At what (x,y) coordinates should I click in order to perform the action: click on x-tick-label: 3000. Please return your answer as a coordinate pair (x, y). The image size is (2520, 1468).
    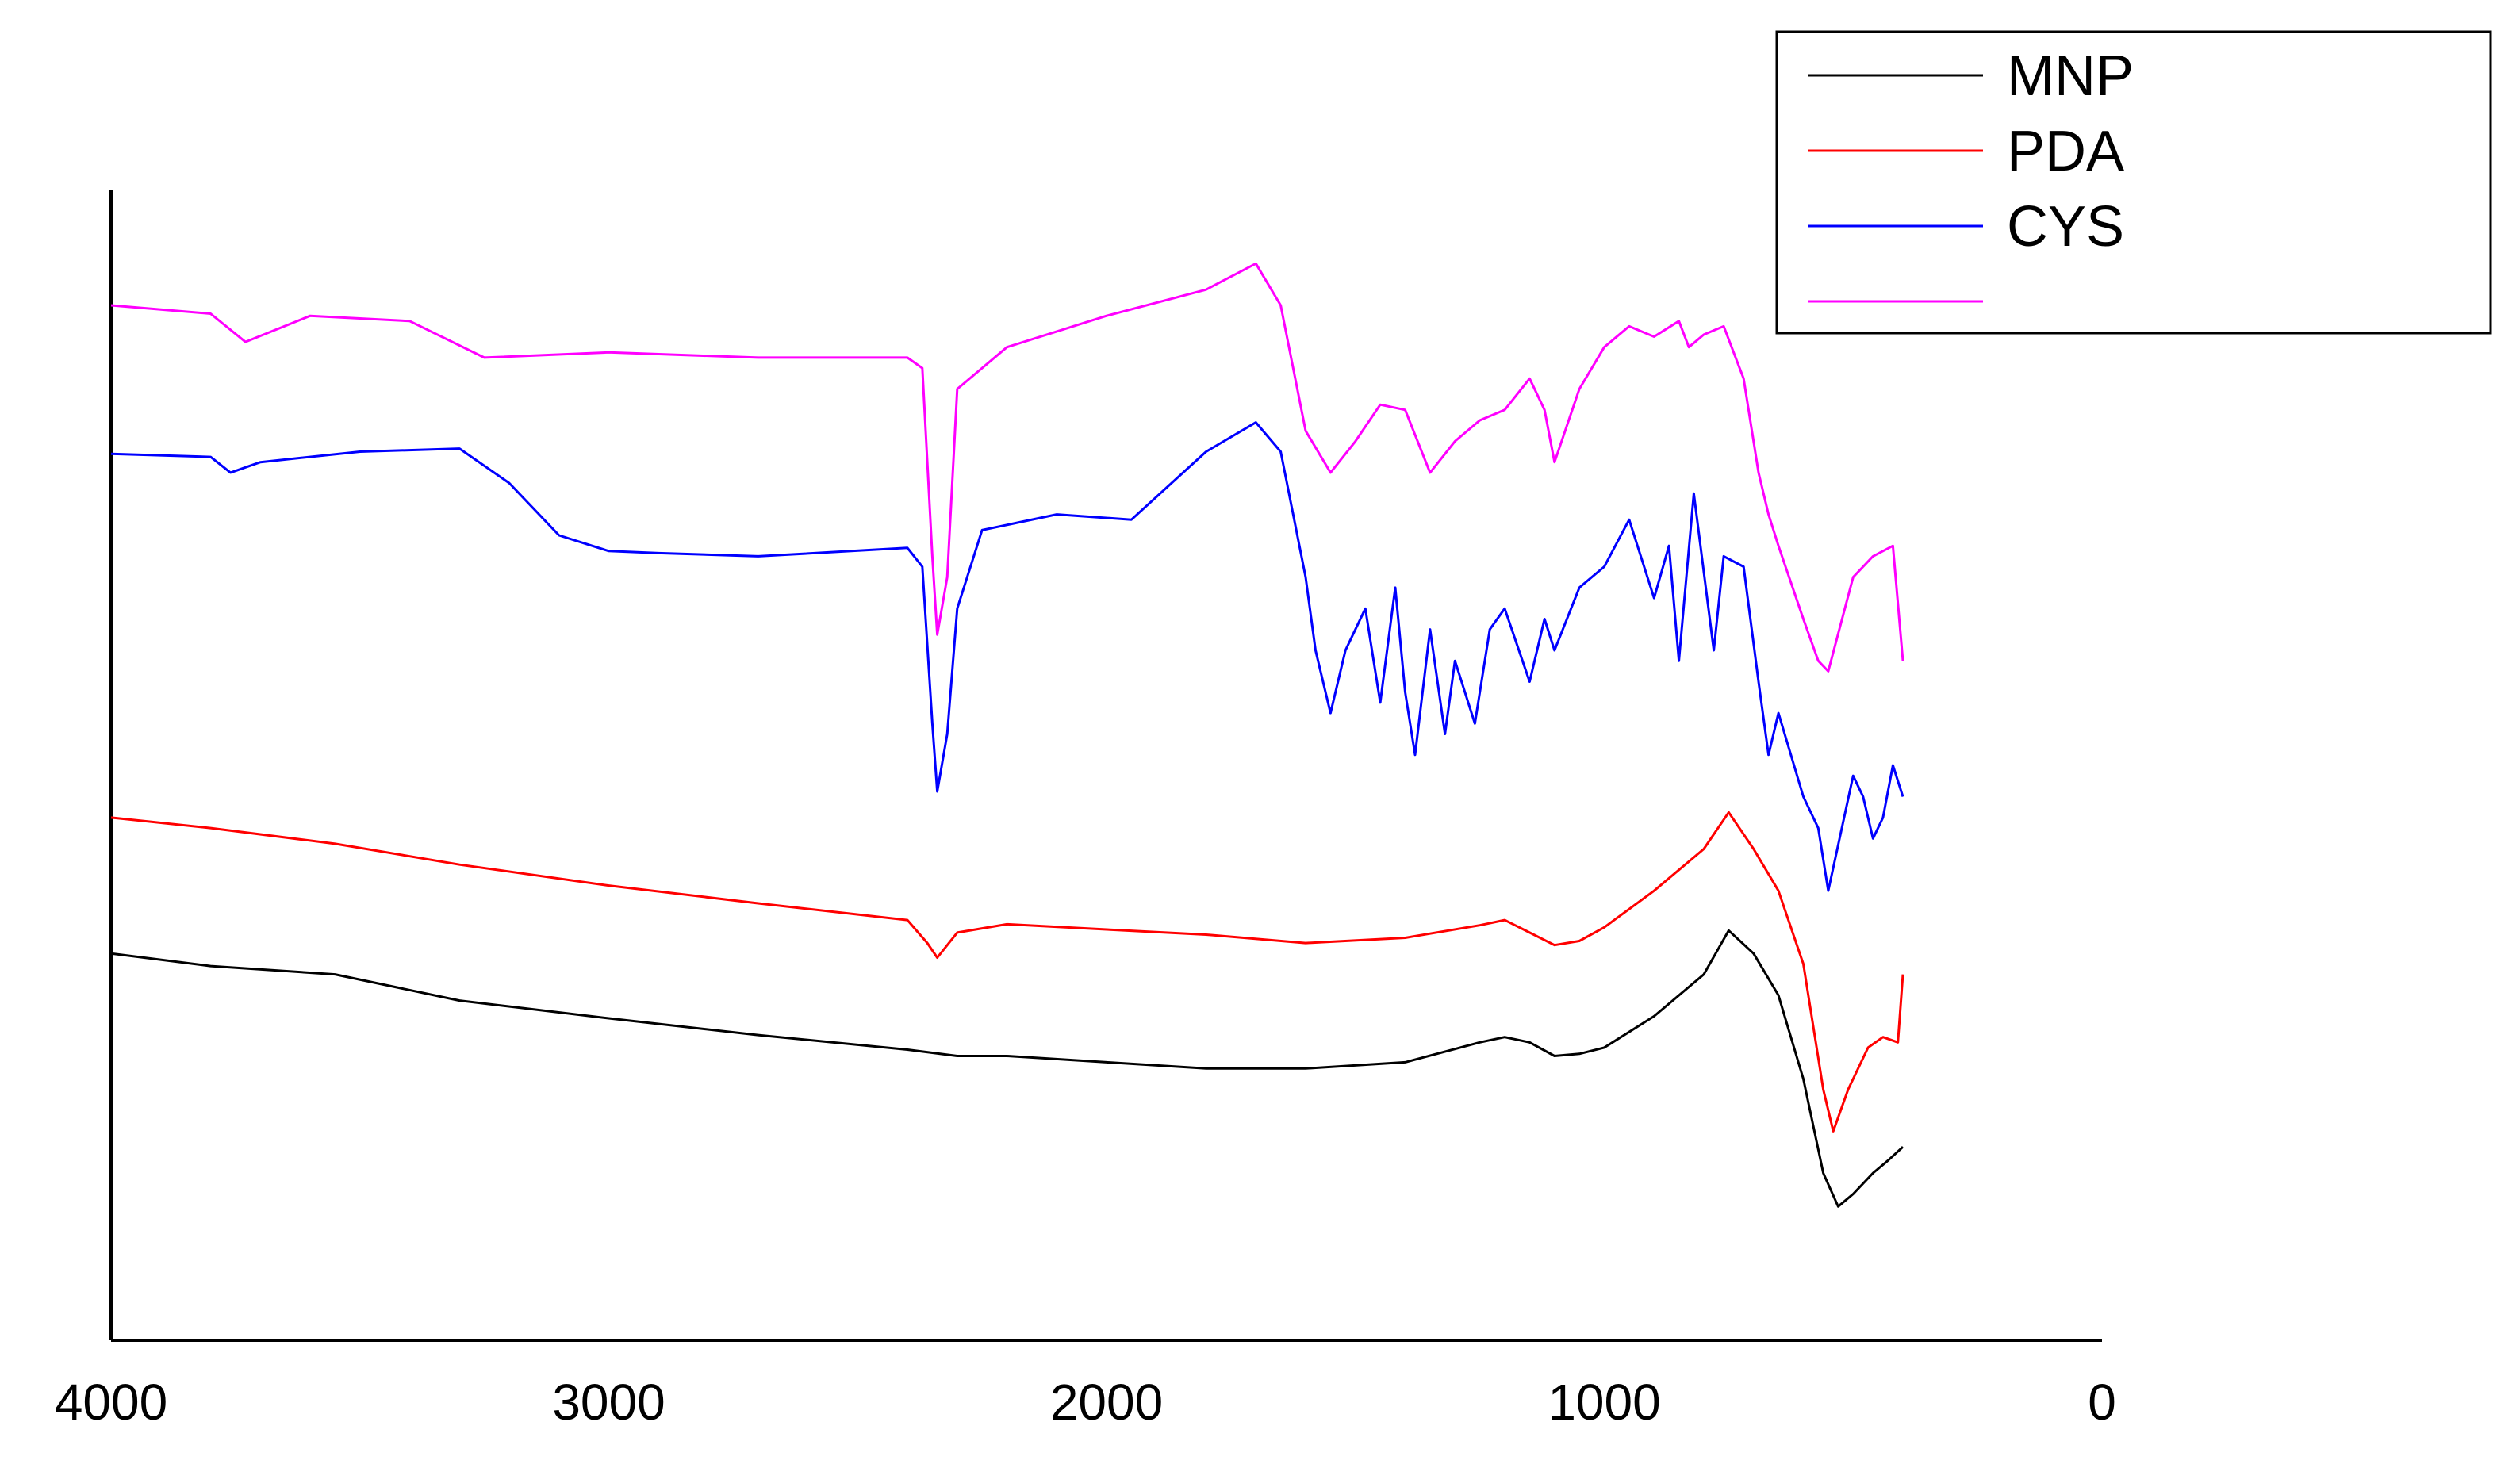
    Looking at the image, I should click on (608, 1402).